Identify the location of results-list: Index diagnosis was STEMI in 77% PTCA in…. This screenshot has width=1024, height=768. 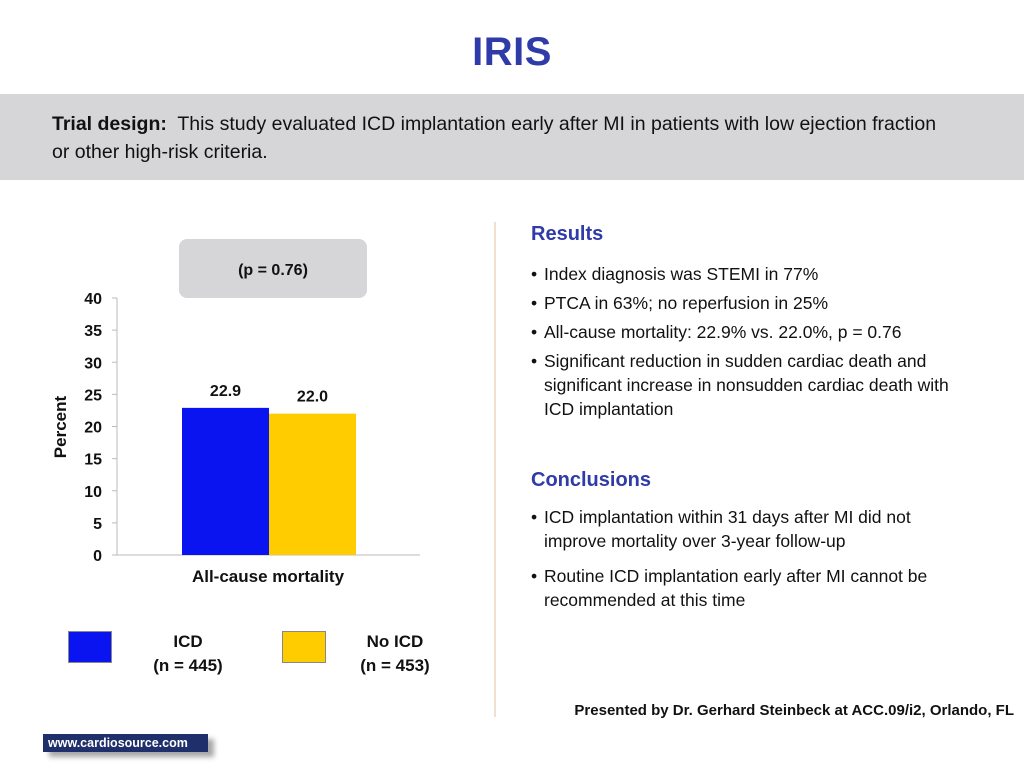
(751, 341).